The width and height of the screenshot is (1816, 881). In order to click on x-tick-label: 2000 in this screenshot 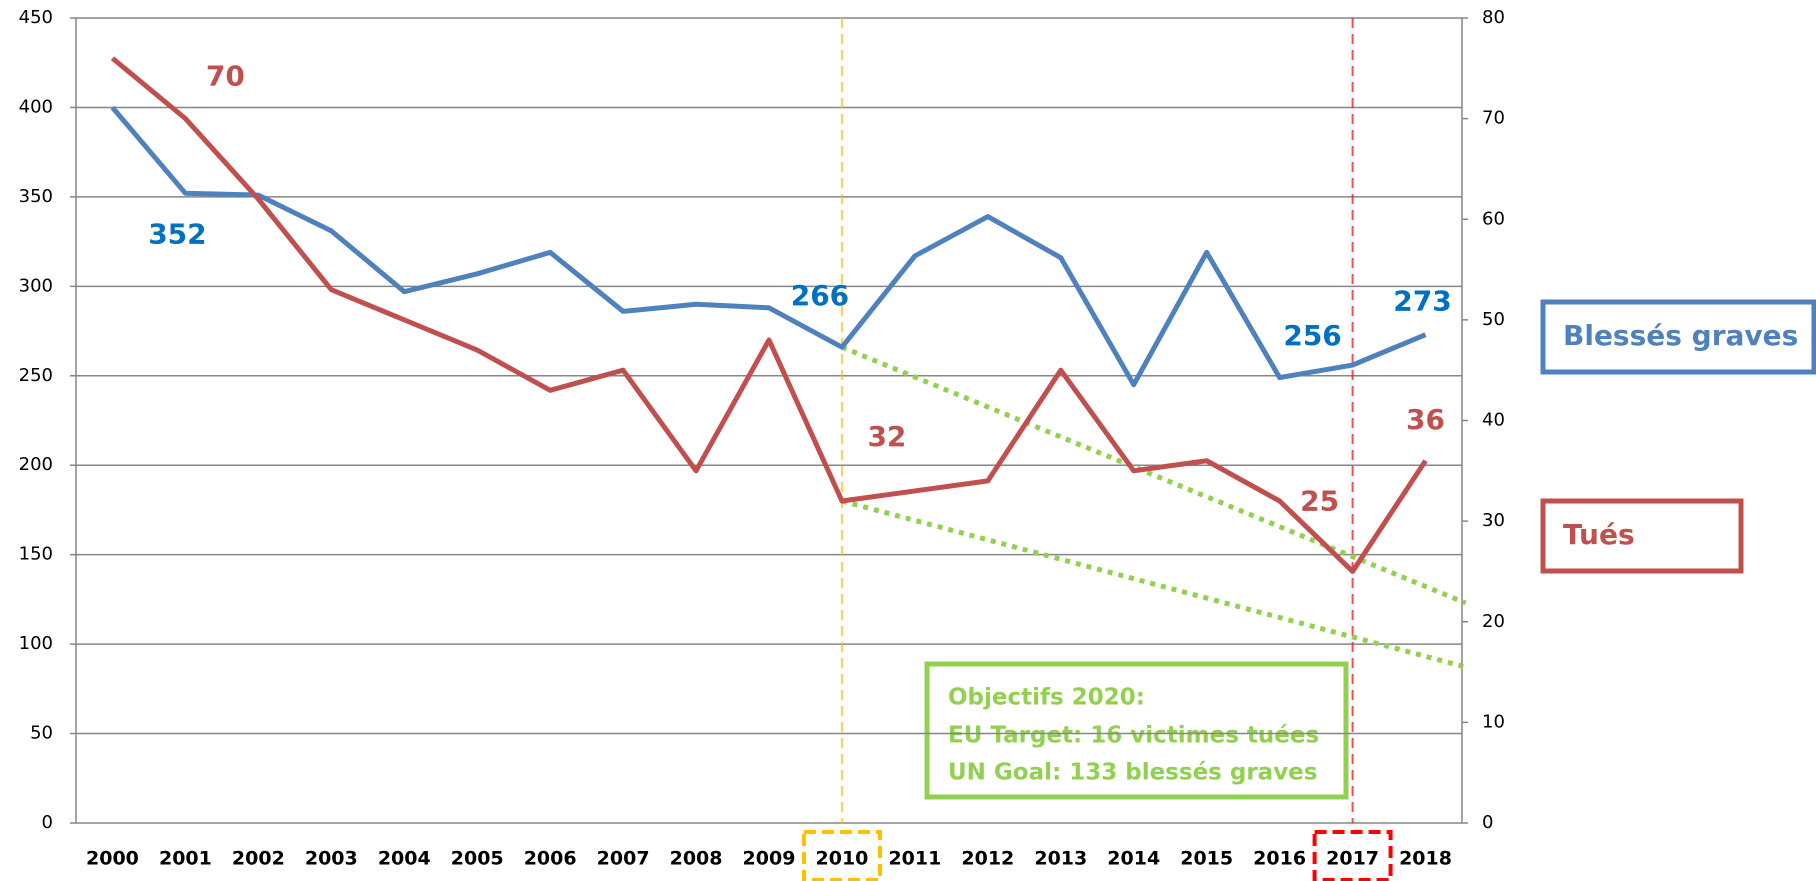, I will do `click(112, 859)`.